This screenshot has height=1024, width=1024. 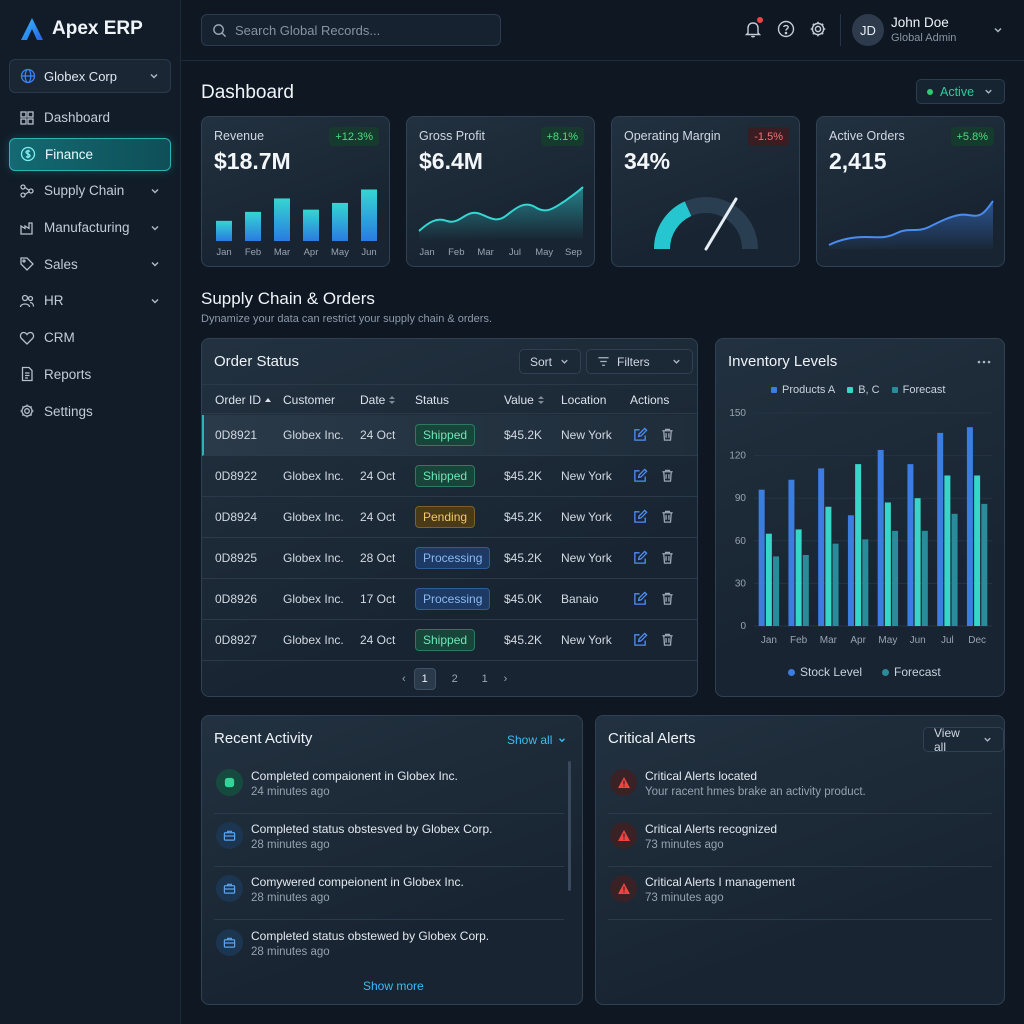 What do you see at coordinates (524, 400) in the screenshot?
I see `column-header-value: Value` at bounding box center [524, 400].